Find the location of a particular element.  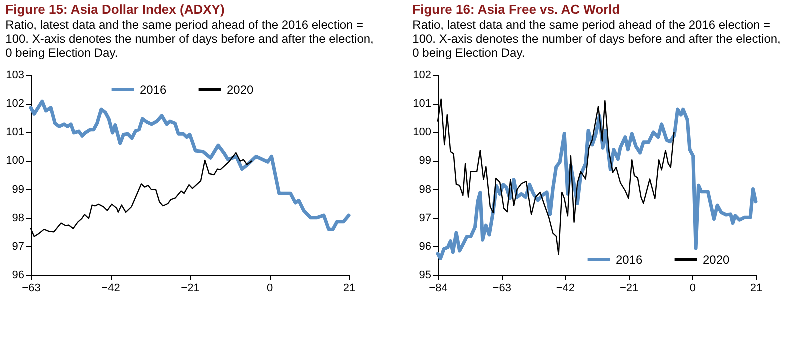

x-tick-label: −84 is located at coordinates (438, 288).